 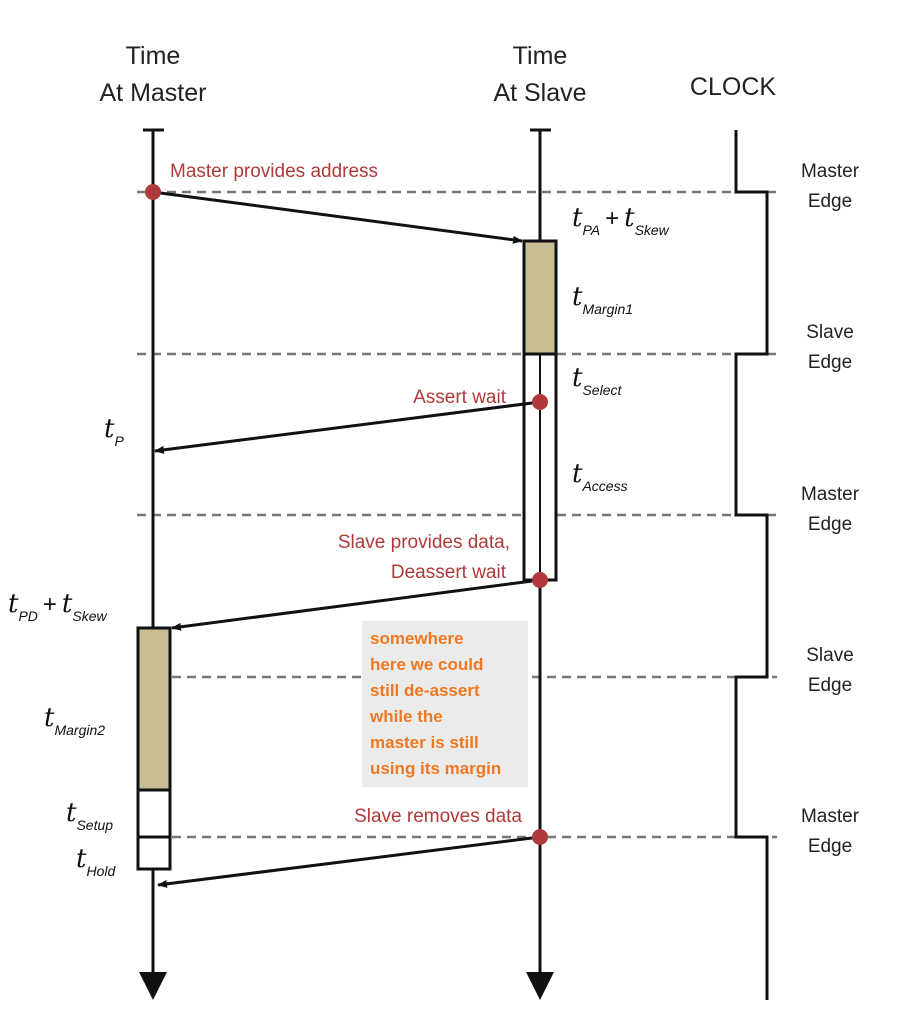 What do you see at coordinates (347, 427) in the screenshot?
I see `wait-arrow` at bounding box center [347, 427].